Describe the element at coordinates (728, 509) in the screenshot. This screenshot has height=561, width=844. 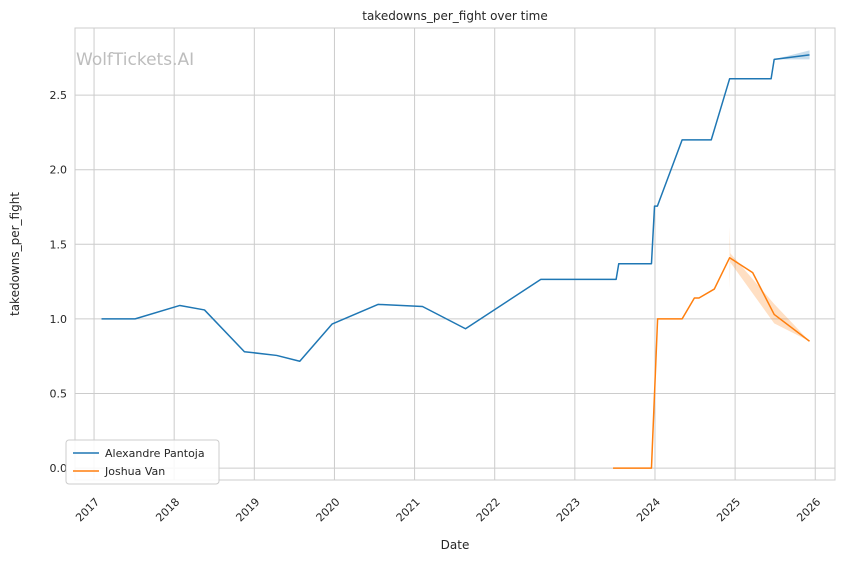
I see `x-tick-label: 2025` at that location.